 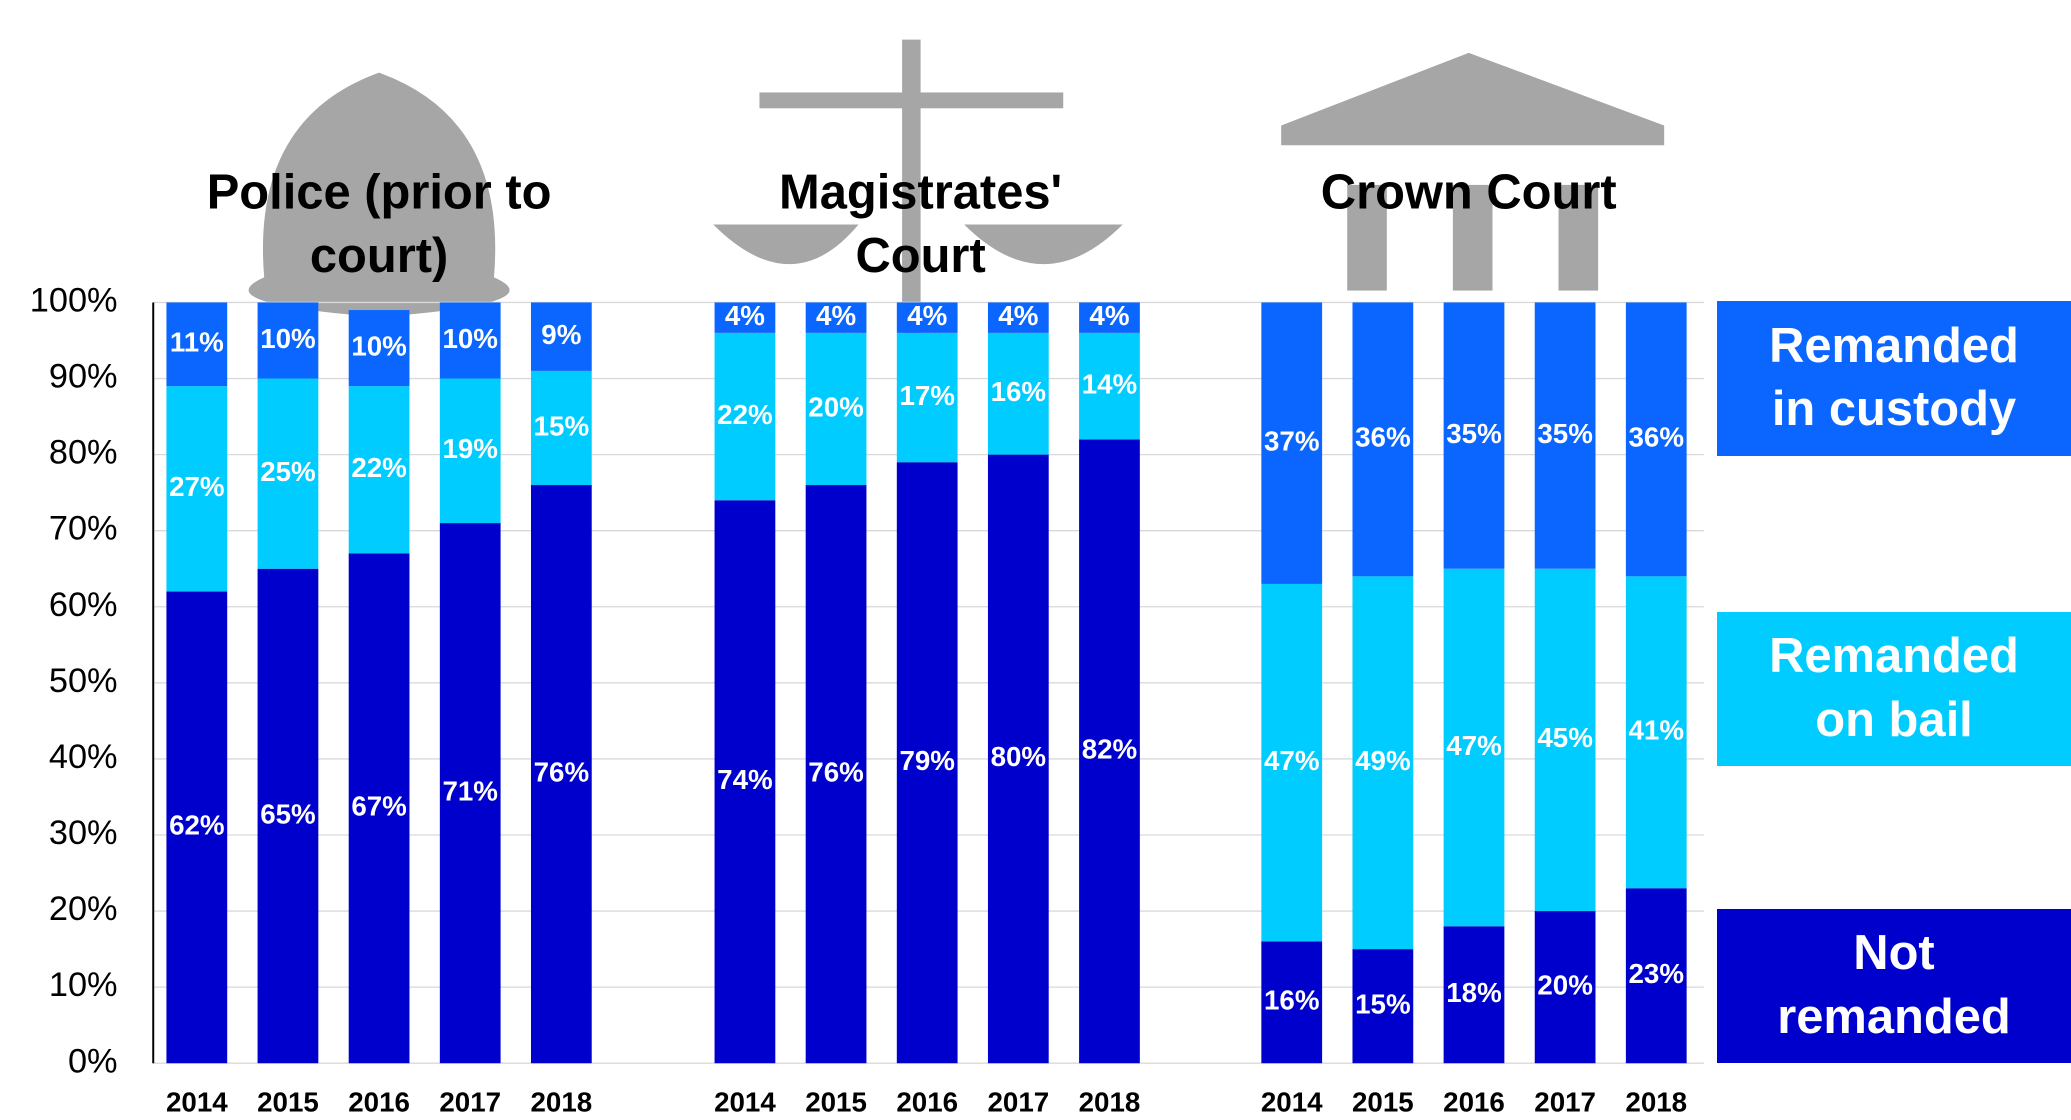 I want to click on value-label: 67%, so click(x=378, y=806).